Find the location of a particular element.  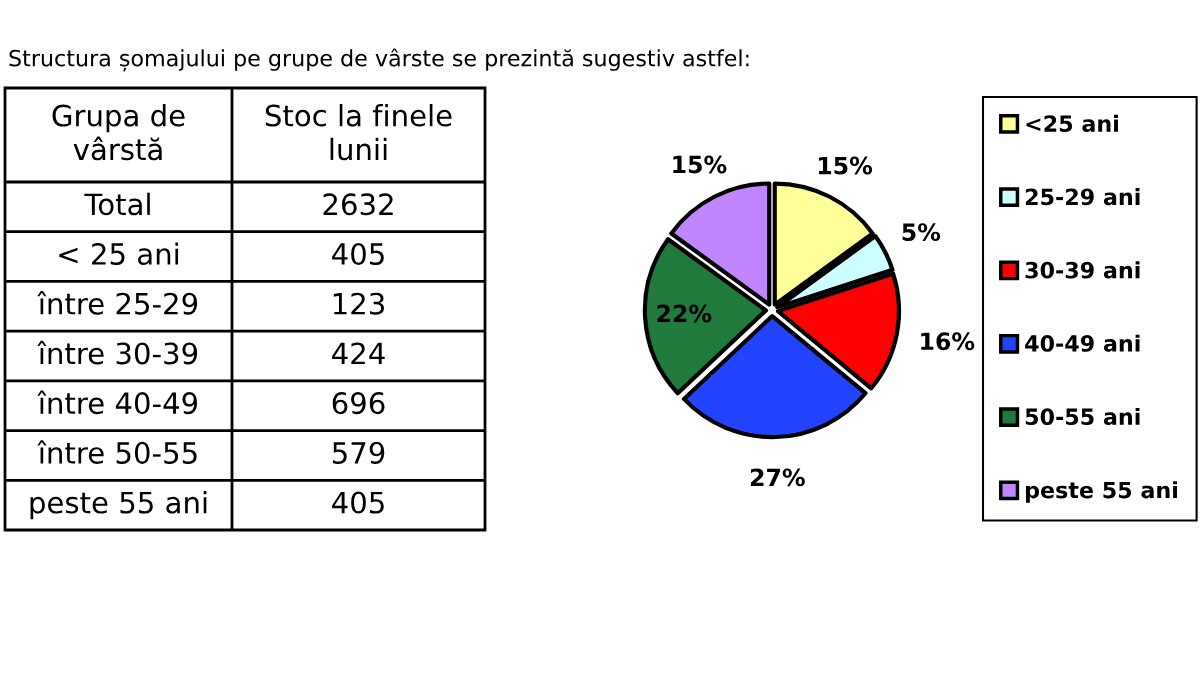

category-label: între 50-55 is located at coordinates (117, 452).